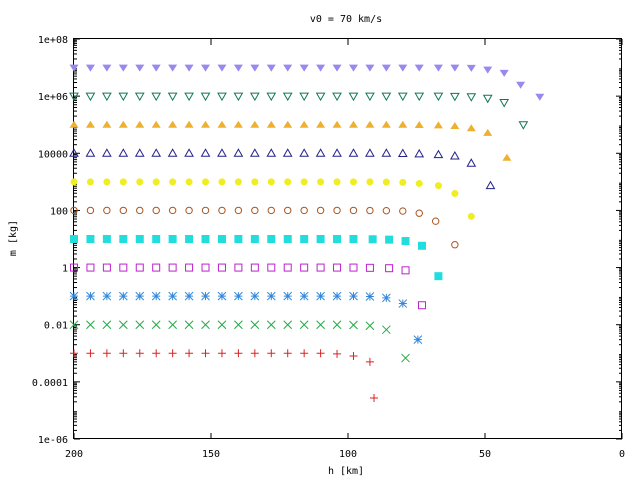 This screenshot has width=640, height=480. What do you see at coordinates (346, 471) in the screenshot?
I see `x-axis-label: h [km]` at bounding box center [346, 471].